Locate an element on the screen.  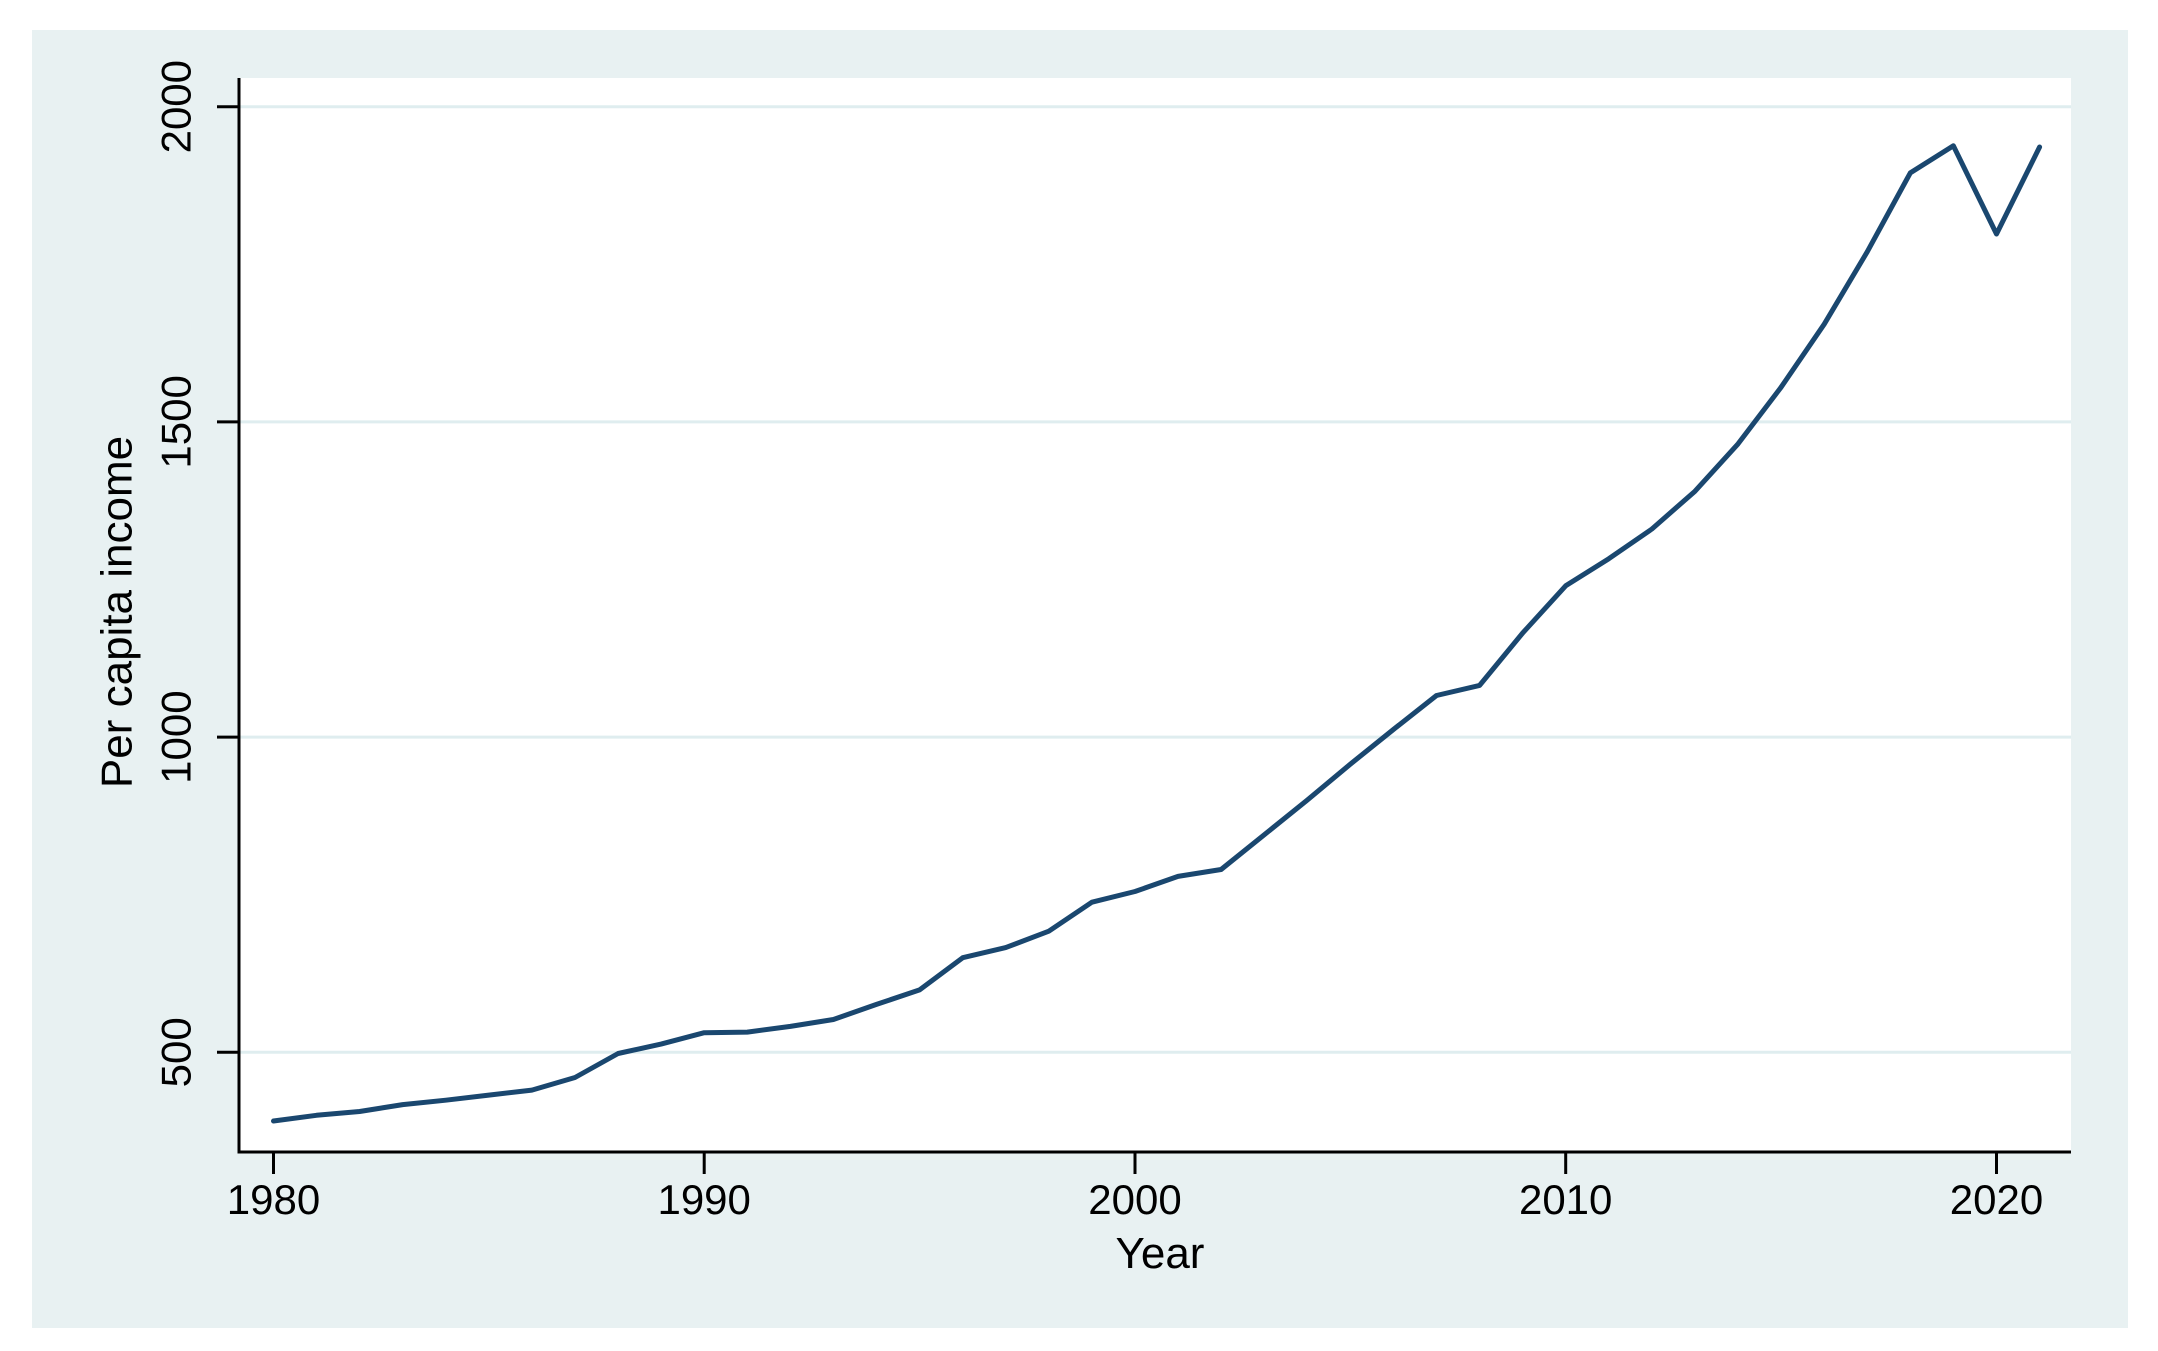
y-axis: 500 1000 1500 2000 is located at coordinates (197, 607).